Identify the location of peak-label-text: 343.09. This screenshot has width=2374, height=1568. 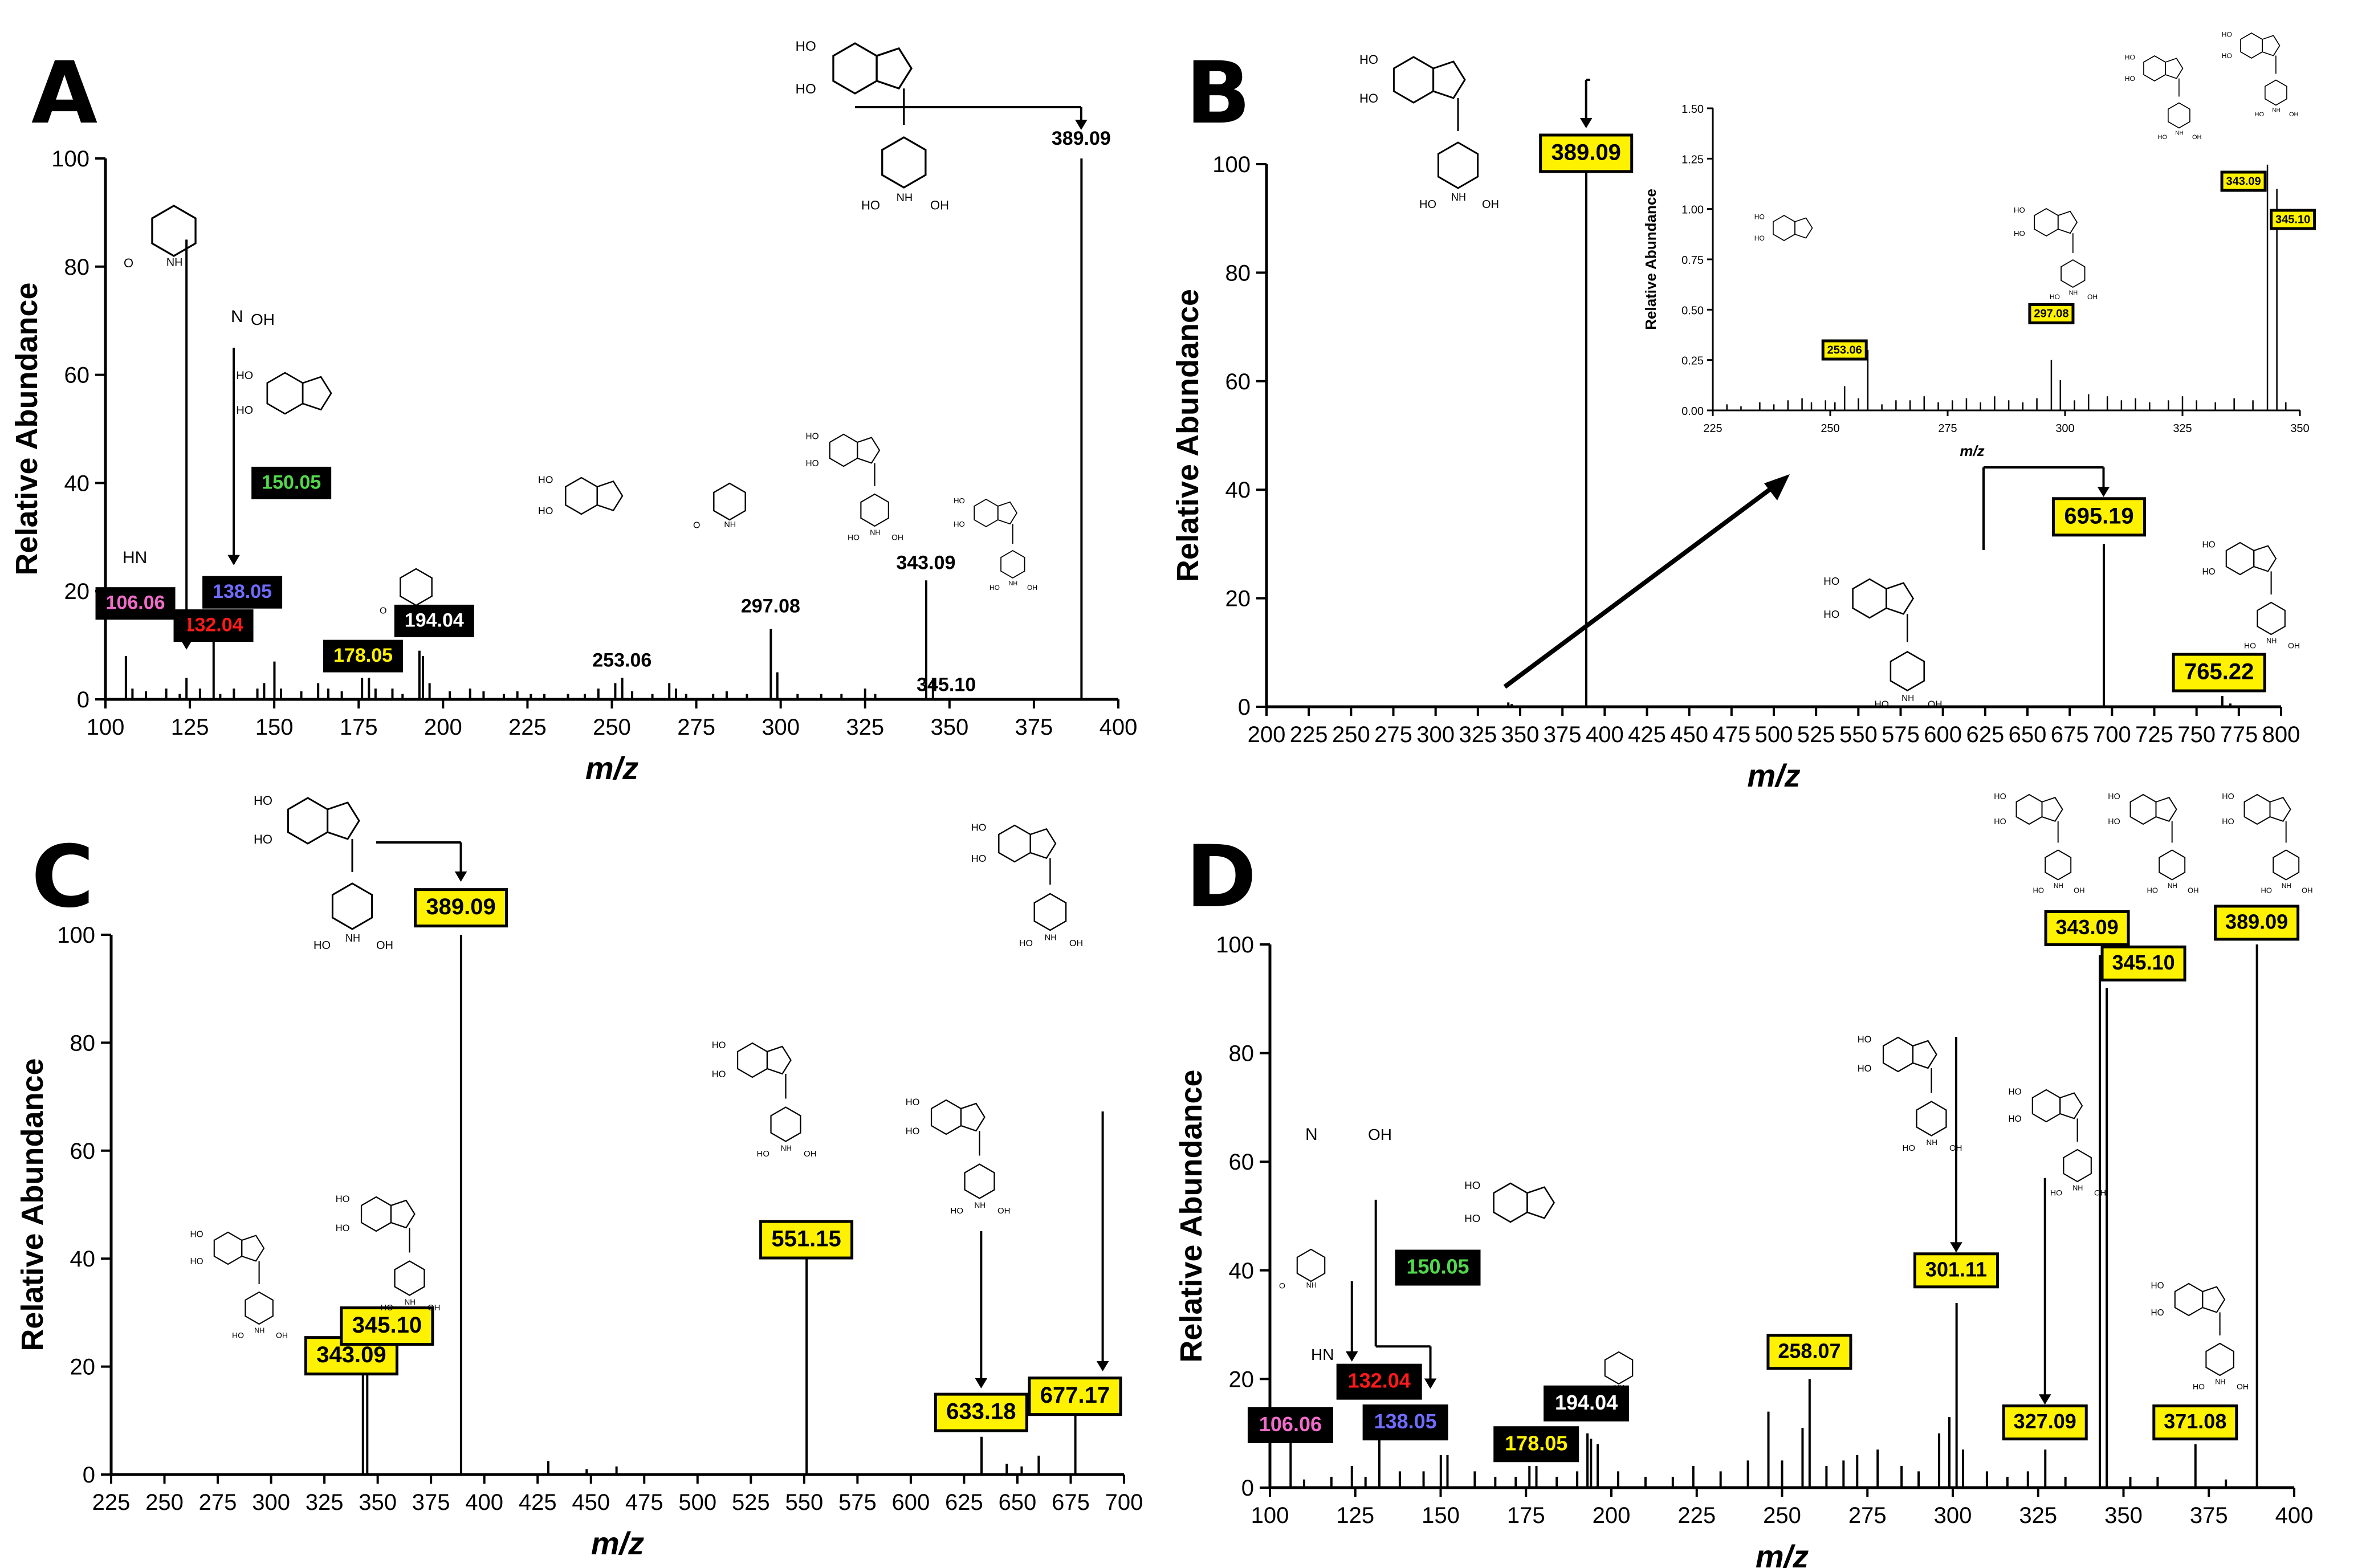
(2243, 182).